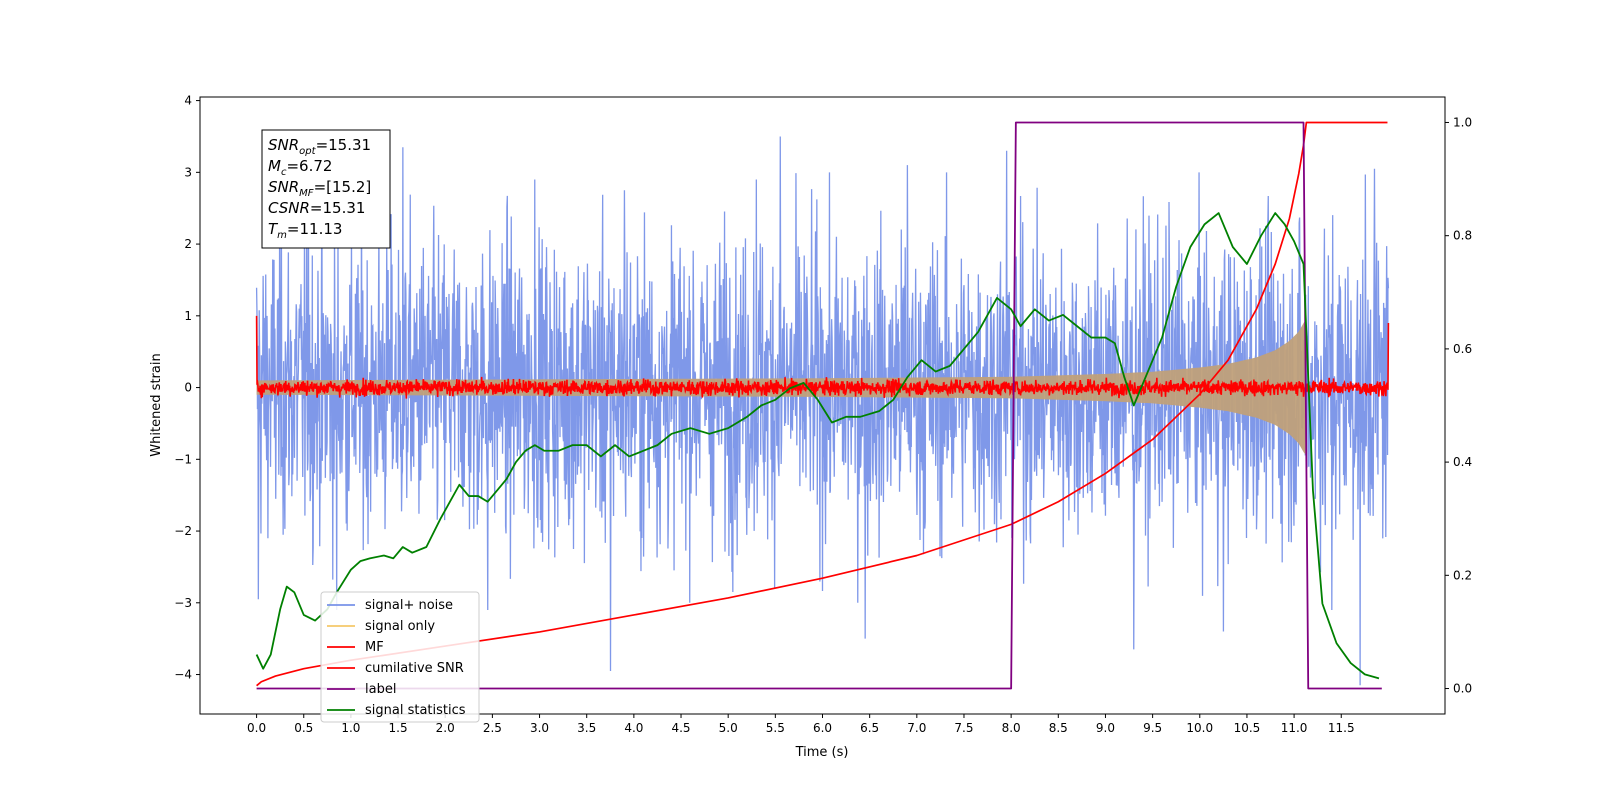 The image size is (1600, 804). I want to click on stats-line: SNRopt=15.31, so click(319, 146).